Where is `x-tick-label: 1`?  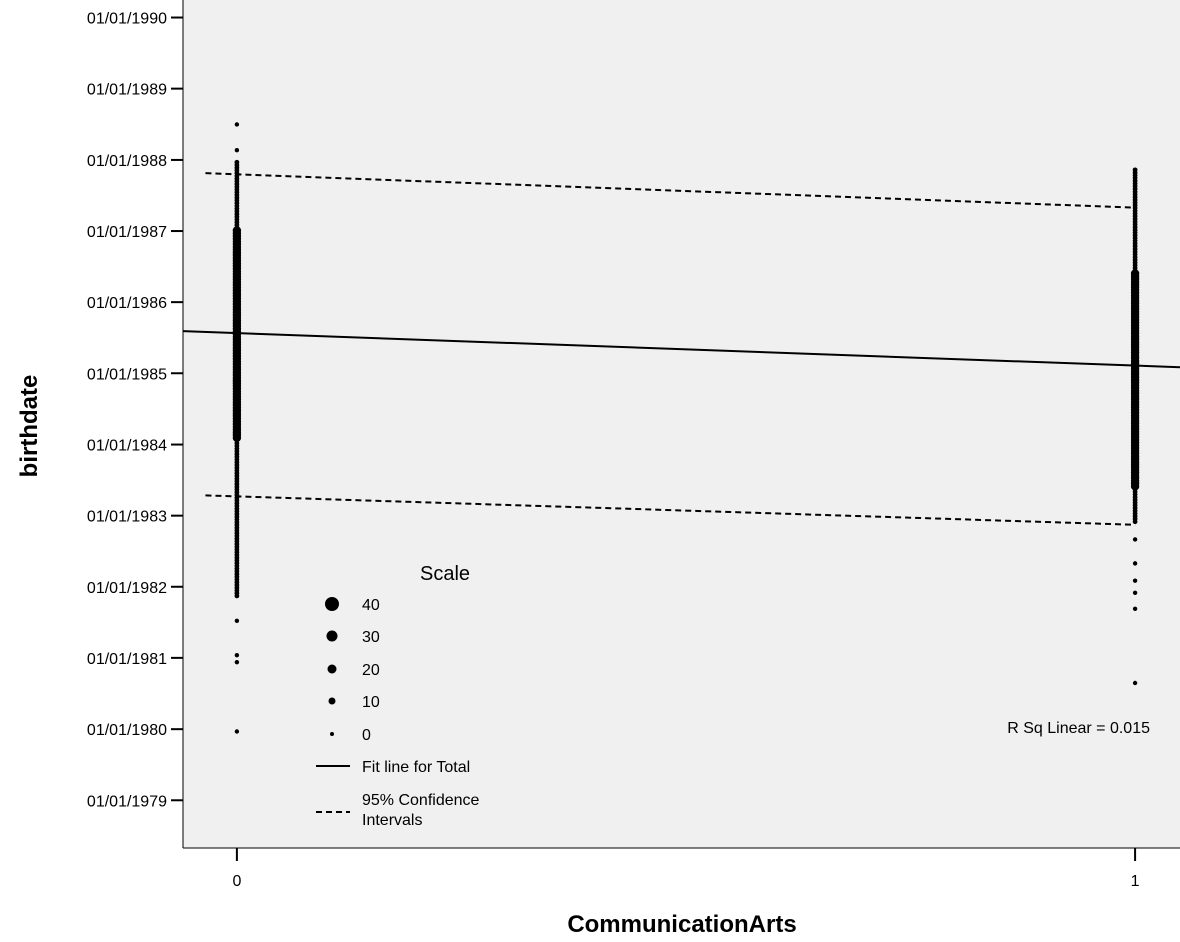 x-tick-label: 1 is located at coordinates (1135, 881).